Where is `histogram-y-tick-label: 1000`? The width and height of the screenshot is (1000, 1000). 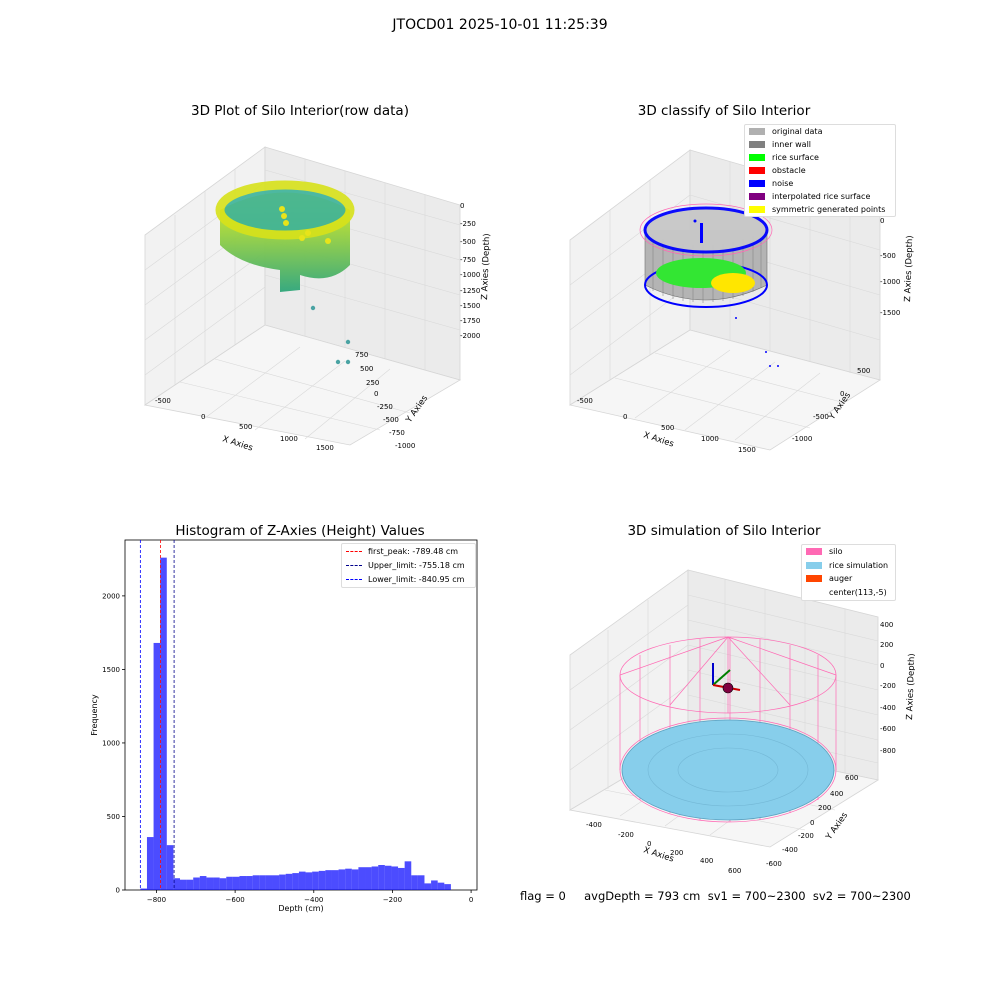 histogram-y-tick-label: 1000 is located at coordinates (111, 743).